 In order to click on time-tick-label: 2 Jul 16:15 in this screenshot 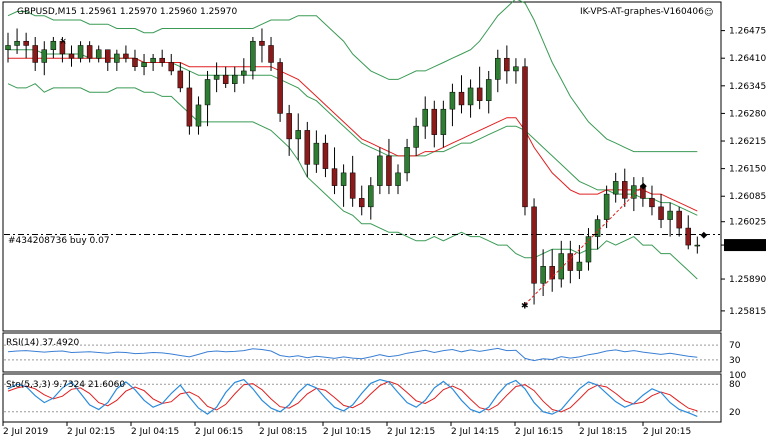, I will do `click(539, 432)`.